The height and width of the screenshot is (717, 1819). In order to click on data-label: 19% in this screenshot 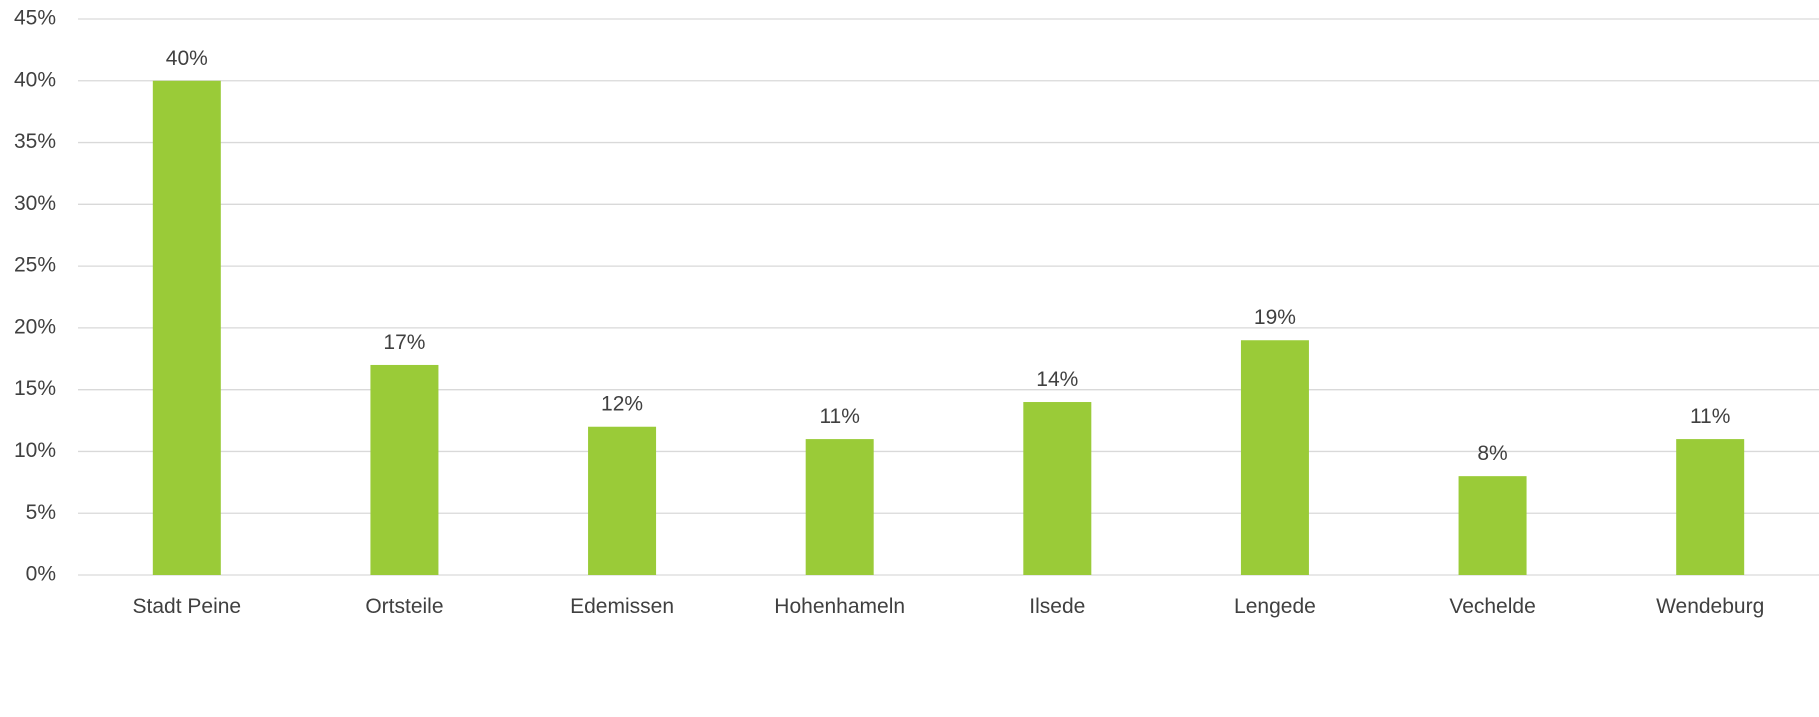, I will do `click(1275, 317)`.